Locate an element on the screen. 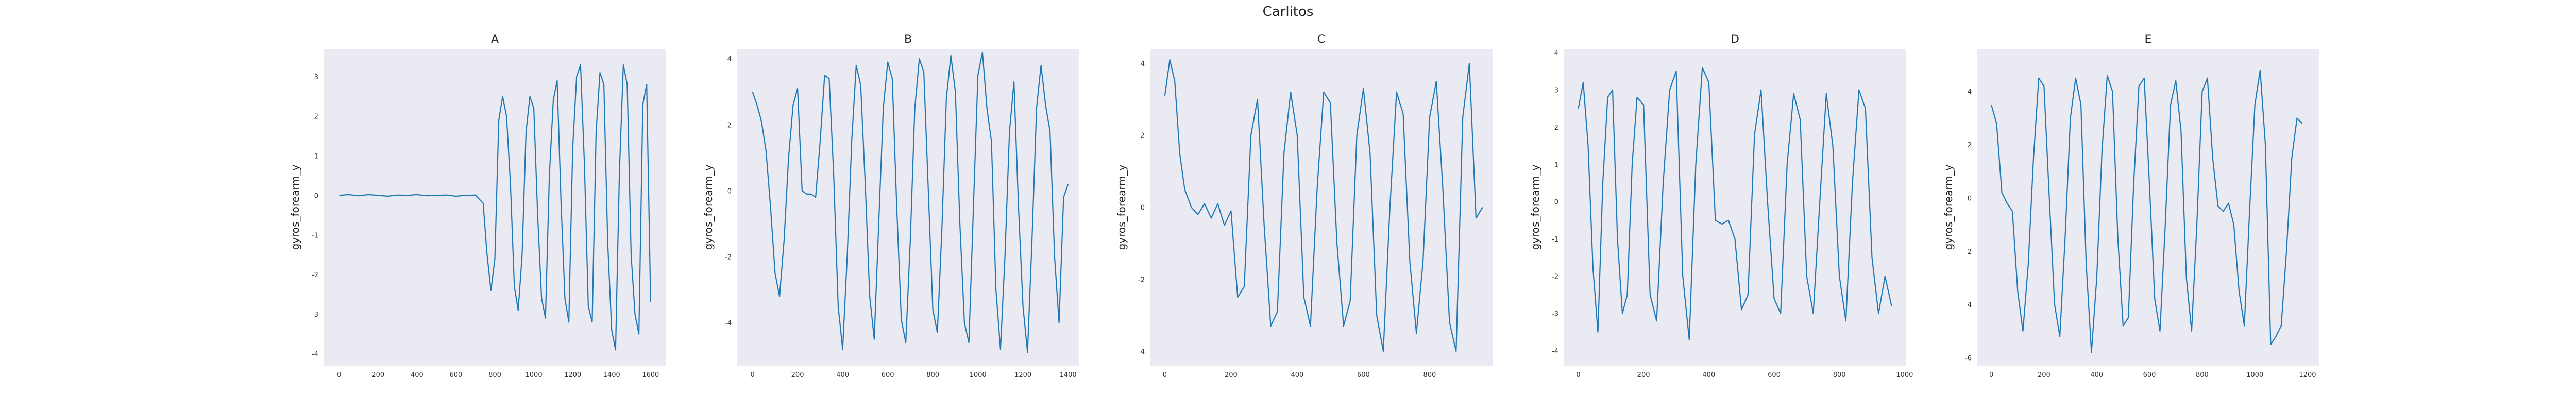 The image size is (2576, 412). y-tick-label: -6 is located at coordinates (1968, 358).